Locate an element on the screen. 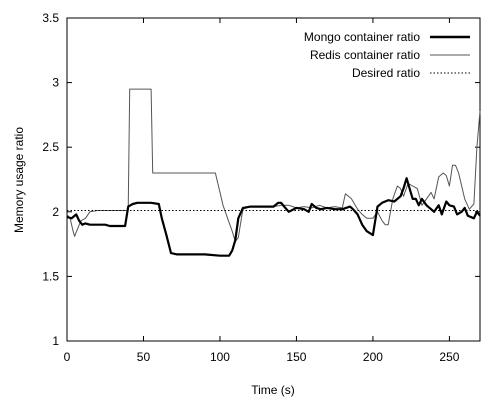 The height and width of the screenshot is (400, 500). y-tick-label: 2.5 is located at coordinates (50, 147).